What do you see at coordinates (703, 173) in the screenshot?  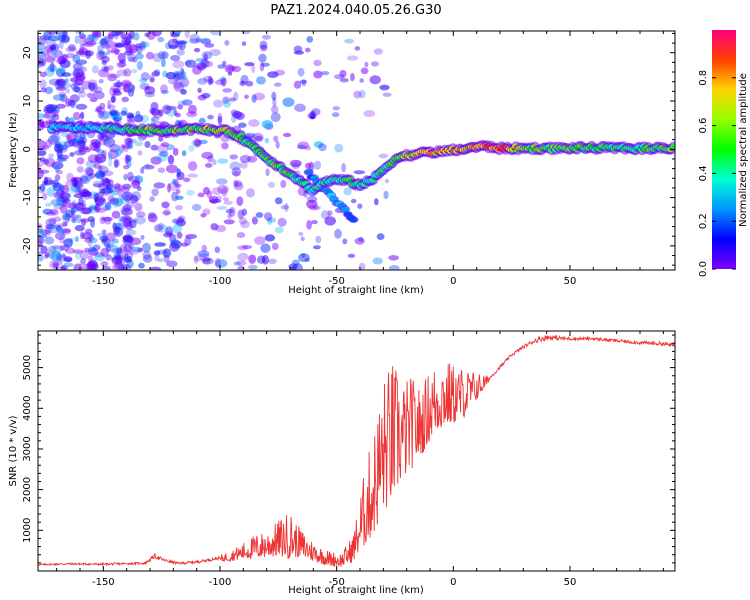 I see `colorbar-tick-label: 0.4` at bounding box center [703, 173].